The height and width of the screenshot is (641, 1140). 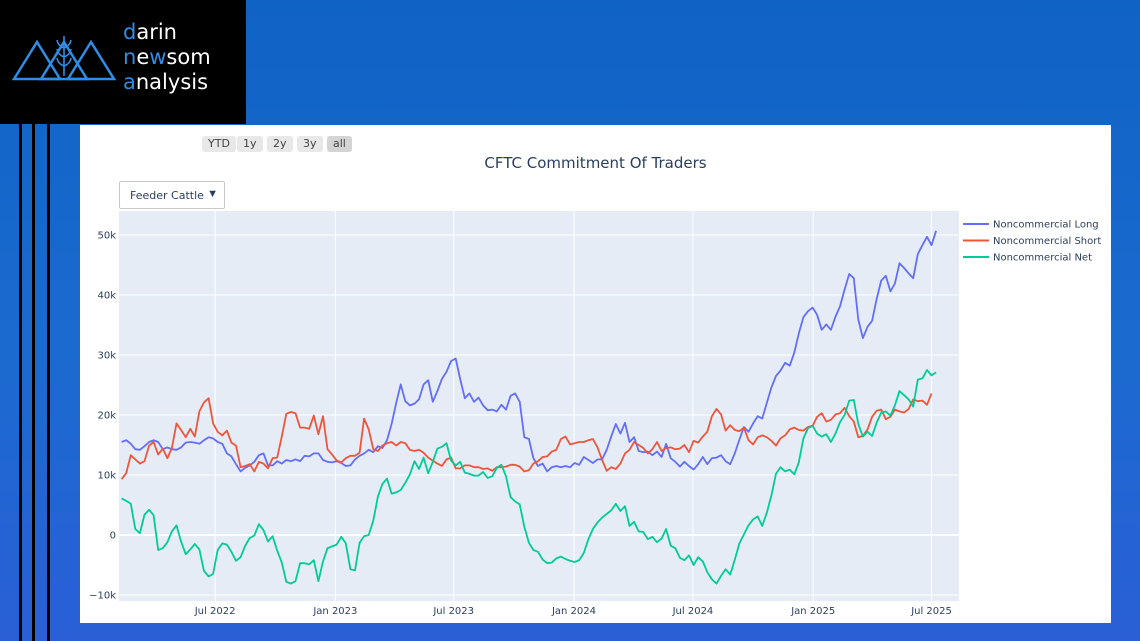 What do you see at coordinates (526, 436) in the screenshot?
I see `series-line-short` at bounding box center [526, 436].